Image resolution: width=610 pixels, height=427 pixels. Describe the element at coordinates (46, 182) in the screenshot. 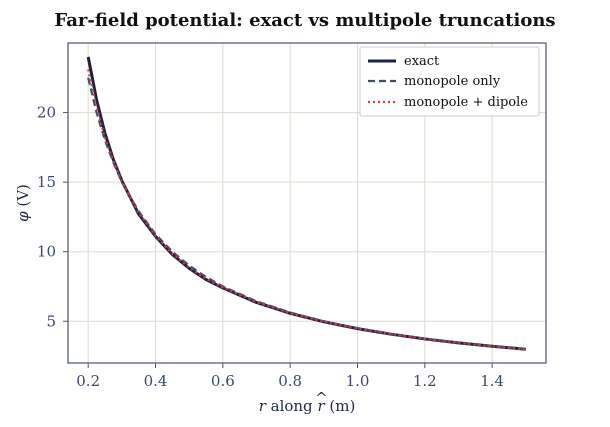

I see `y-tick-label: 15` at that location.